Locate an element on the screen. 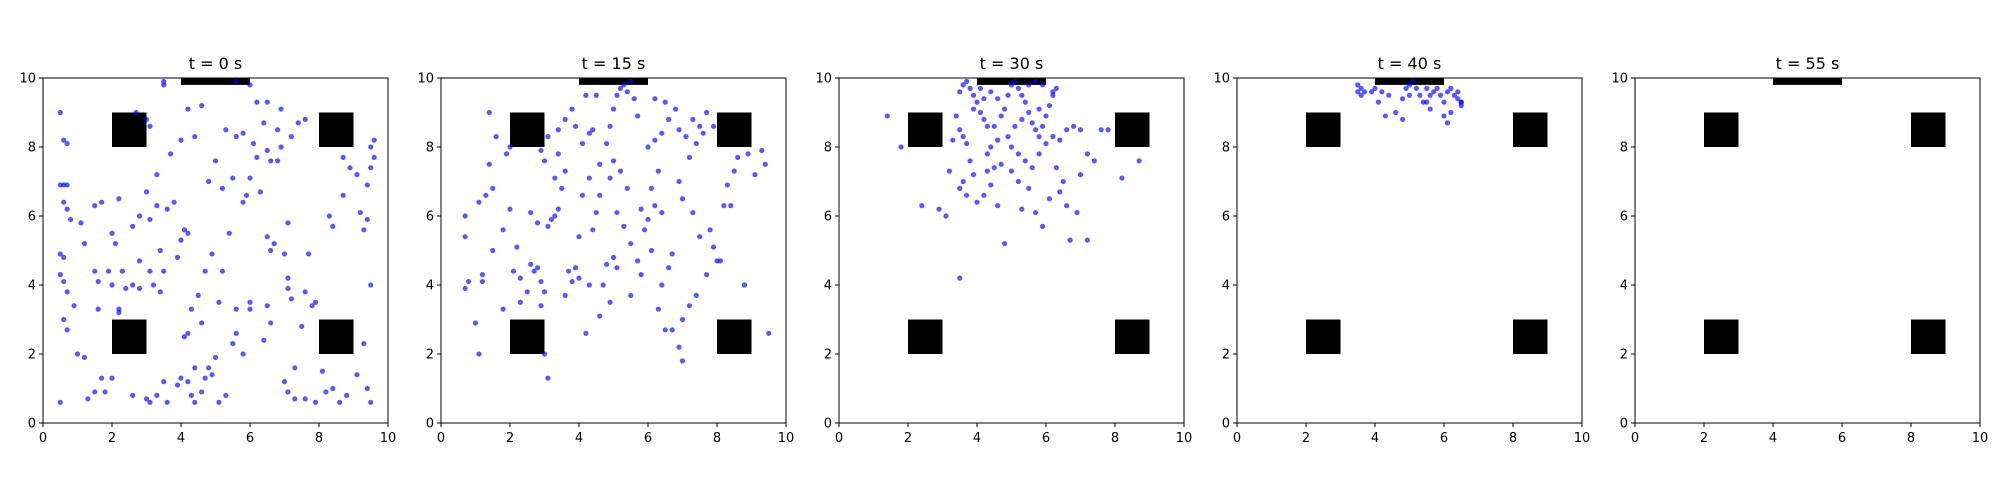 The width and height of the screenshot is (2000, 500). subplot-title: t = 40 s is located at coordinates (1410, 63).